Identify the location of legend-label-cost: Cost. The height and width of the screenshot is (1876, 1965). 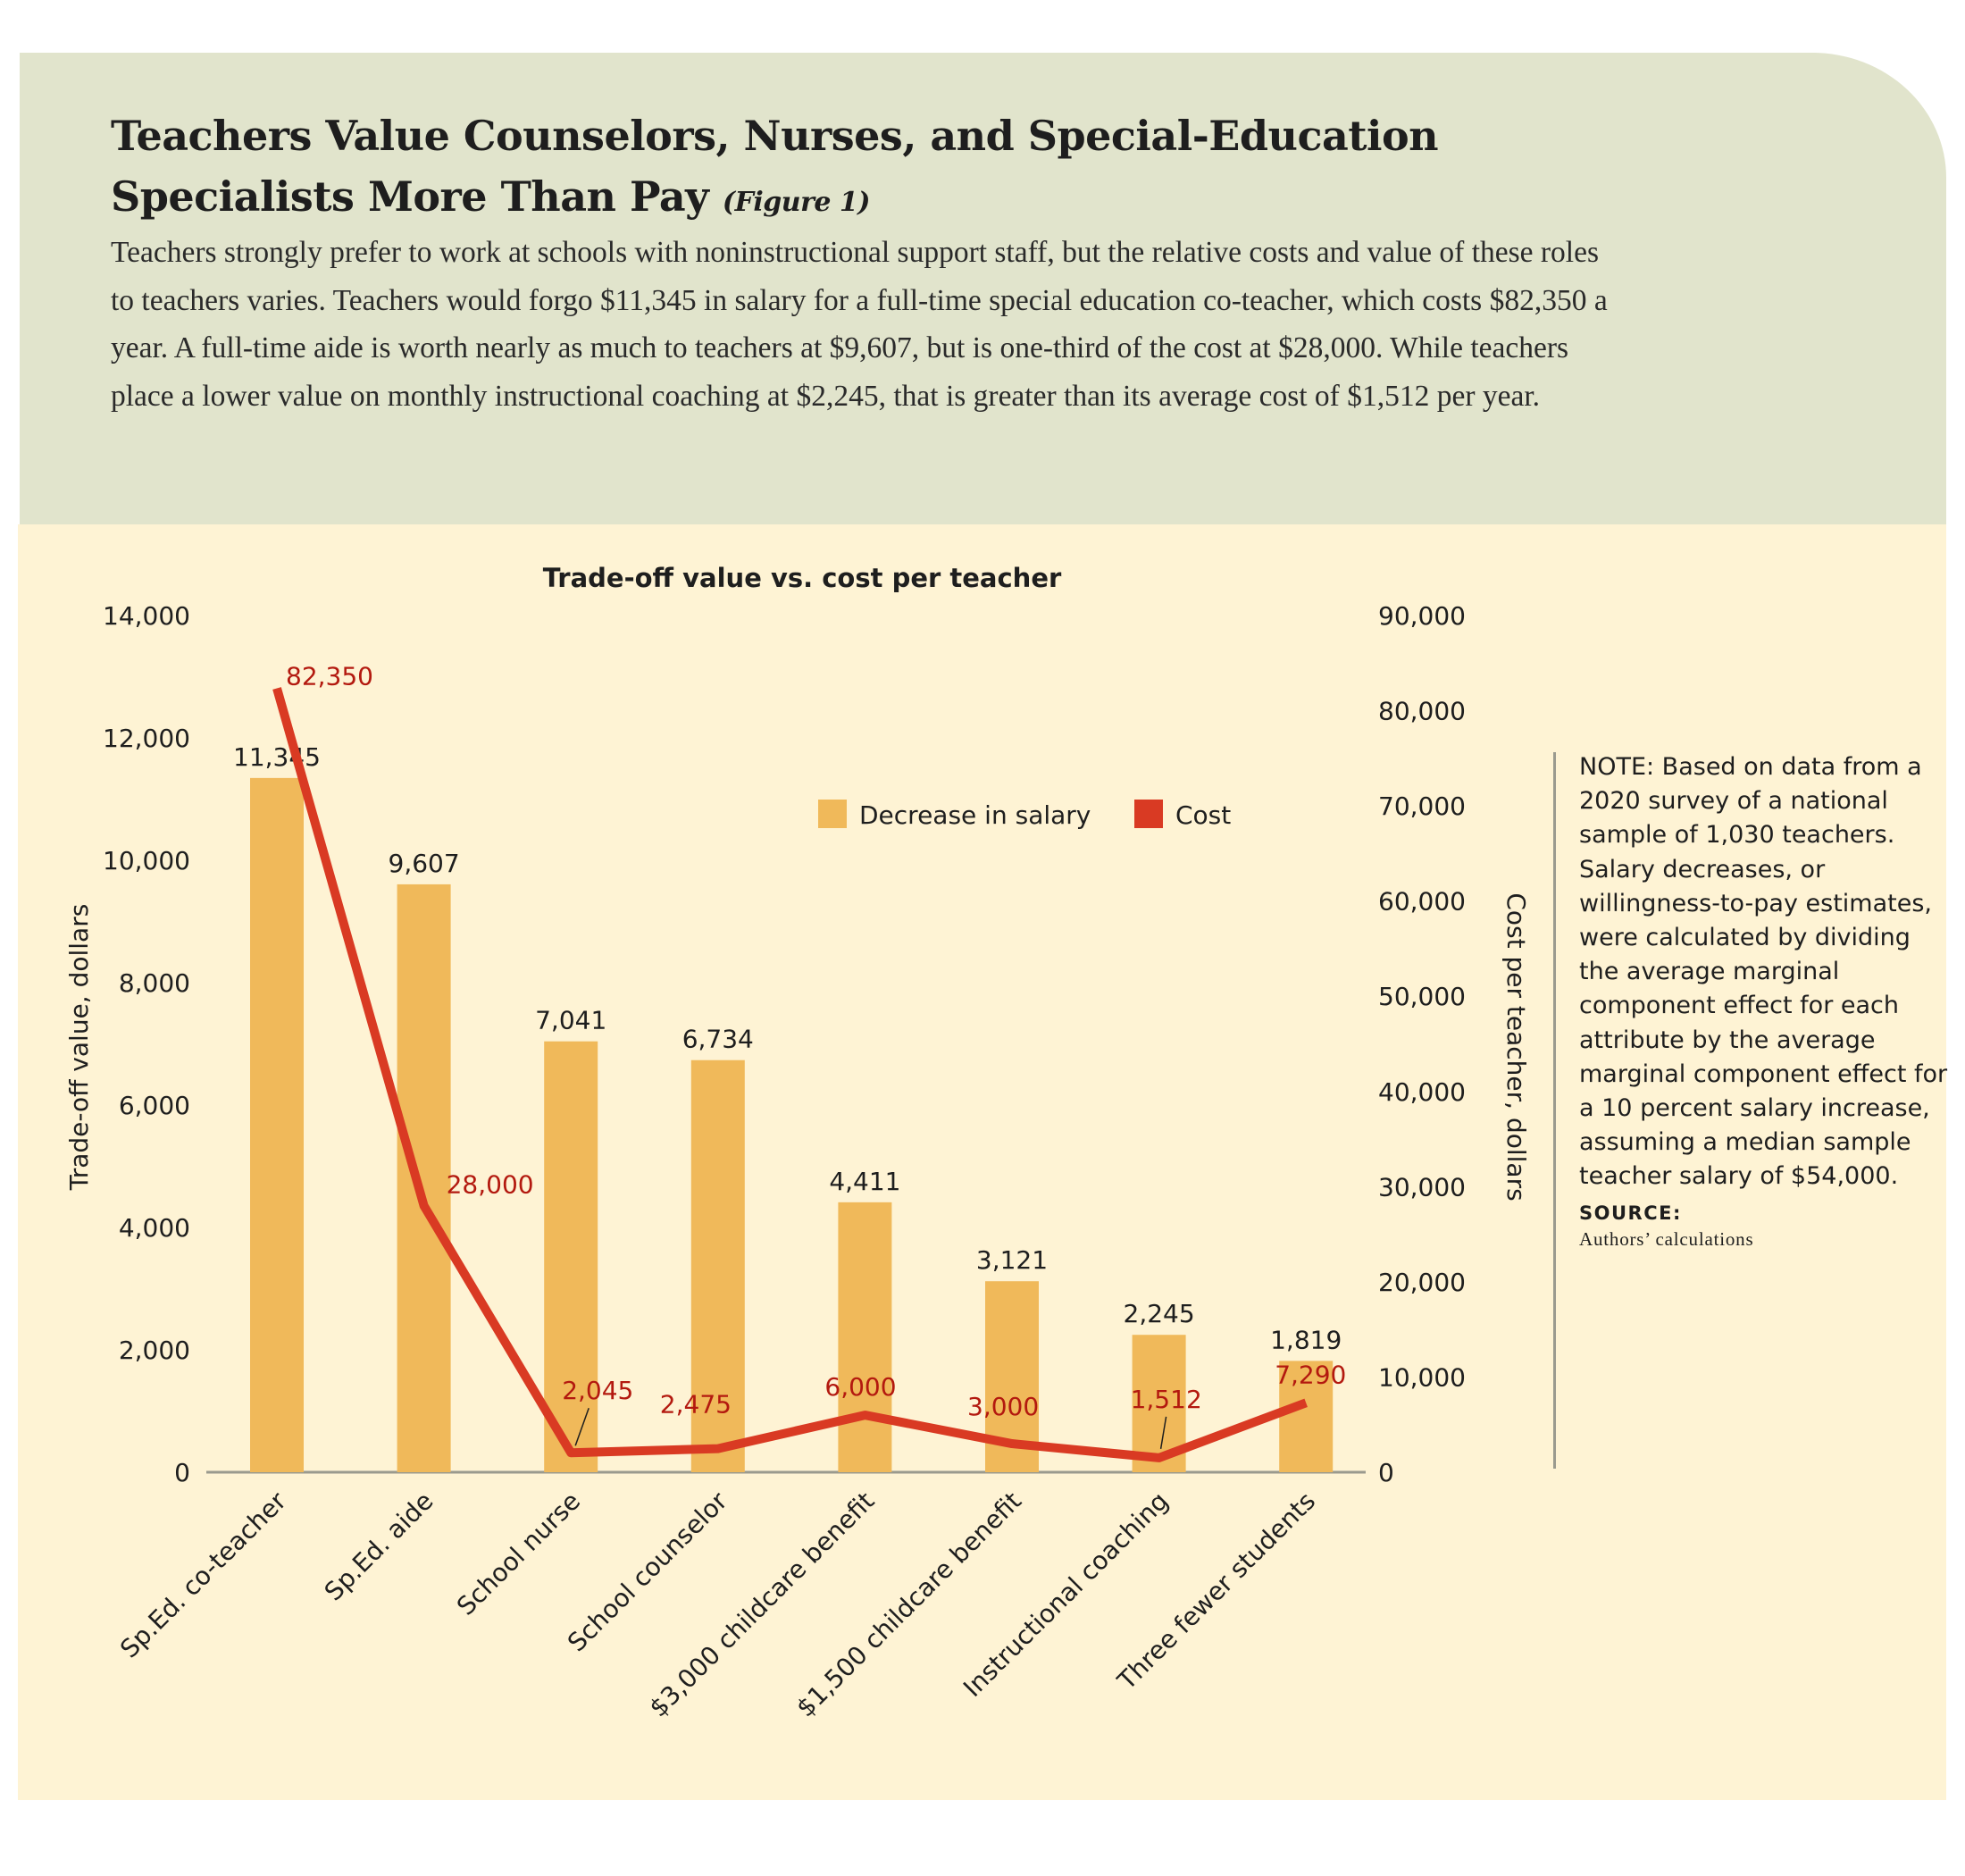
(1203, 815).